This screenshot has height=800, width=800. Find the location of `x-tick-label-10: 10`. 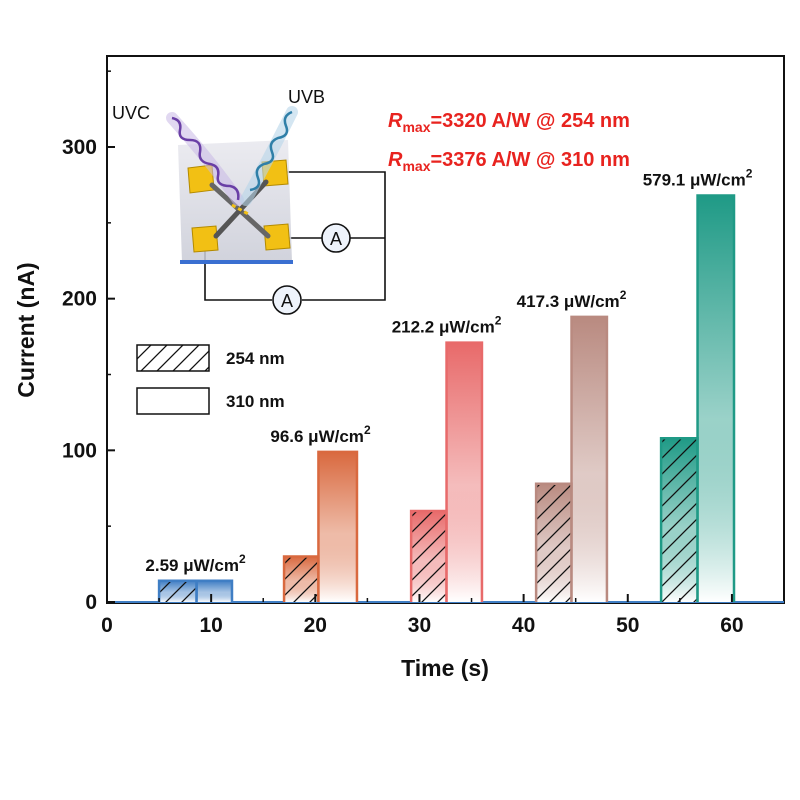

x-tick-label-10: 10 is located at coordinates (210, 625).